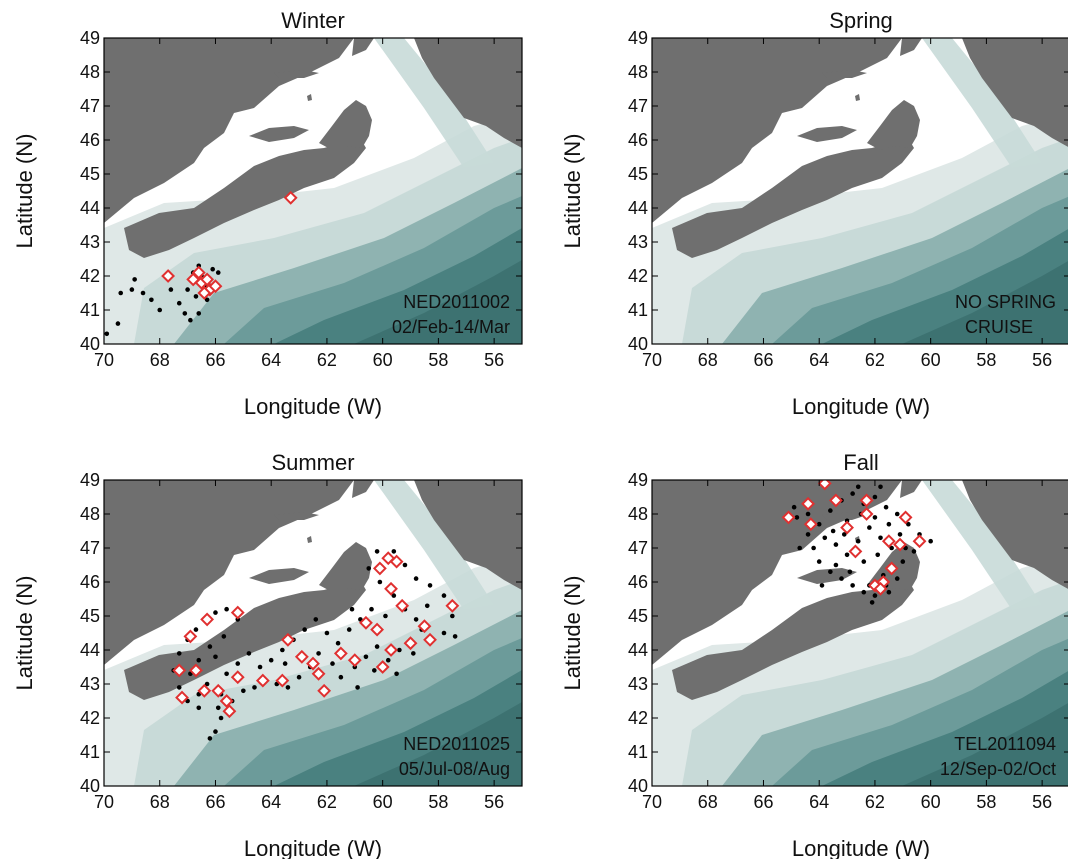 This screenshot has width=1068, height=859. I want to click on panel-title: Summer, so click(312, 462).